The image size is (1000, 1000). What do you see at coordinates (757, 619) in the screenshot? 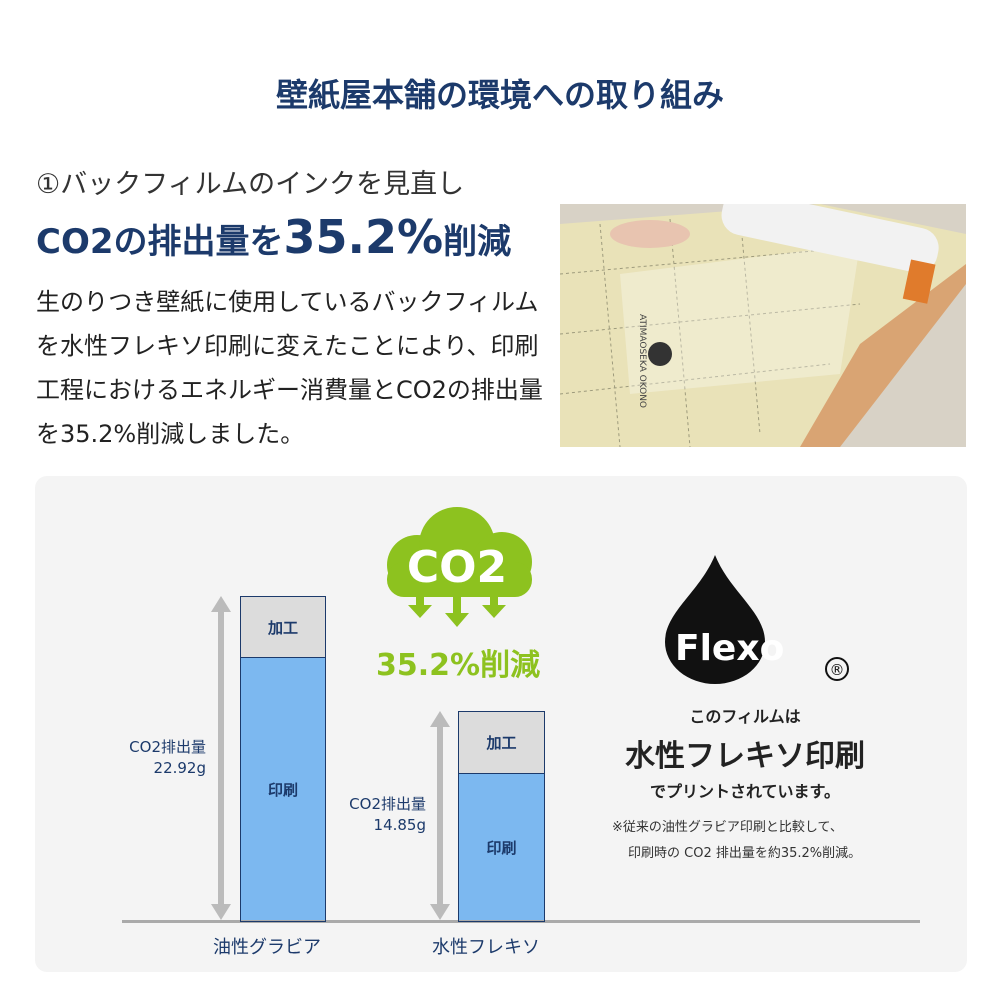
I see `flexo-logo: Flexo ®` at bounding box center [757, 619].